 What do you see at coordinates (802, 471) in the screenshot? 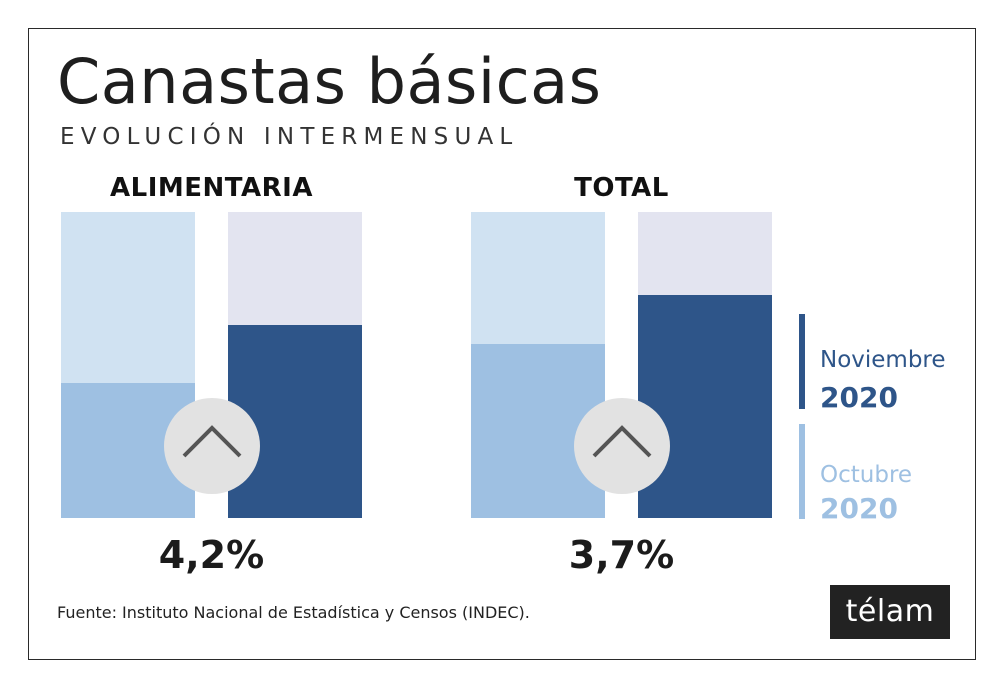
I see `legend-swatch-octubre` at bounding box center [802, 471].